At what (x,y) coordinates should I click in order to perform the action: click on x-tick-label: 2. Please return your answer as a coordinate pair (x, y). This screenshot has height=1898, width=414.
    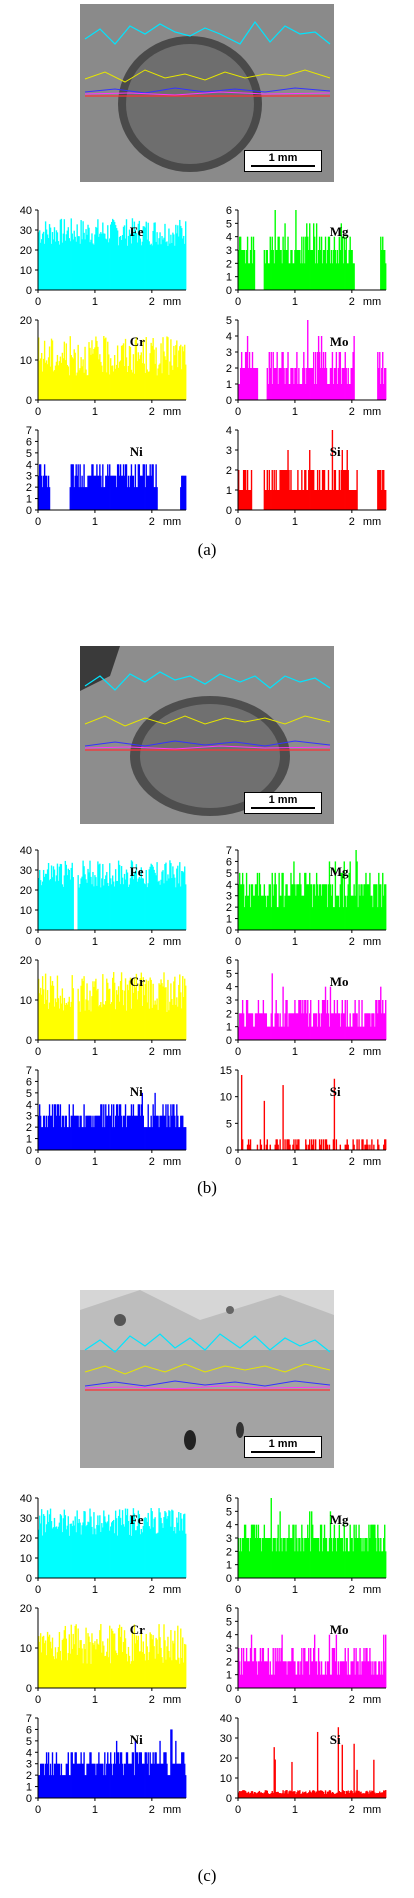
    Looking at the image, I should click on (352, 522).